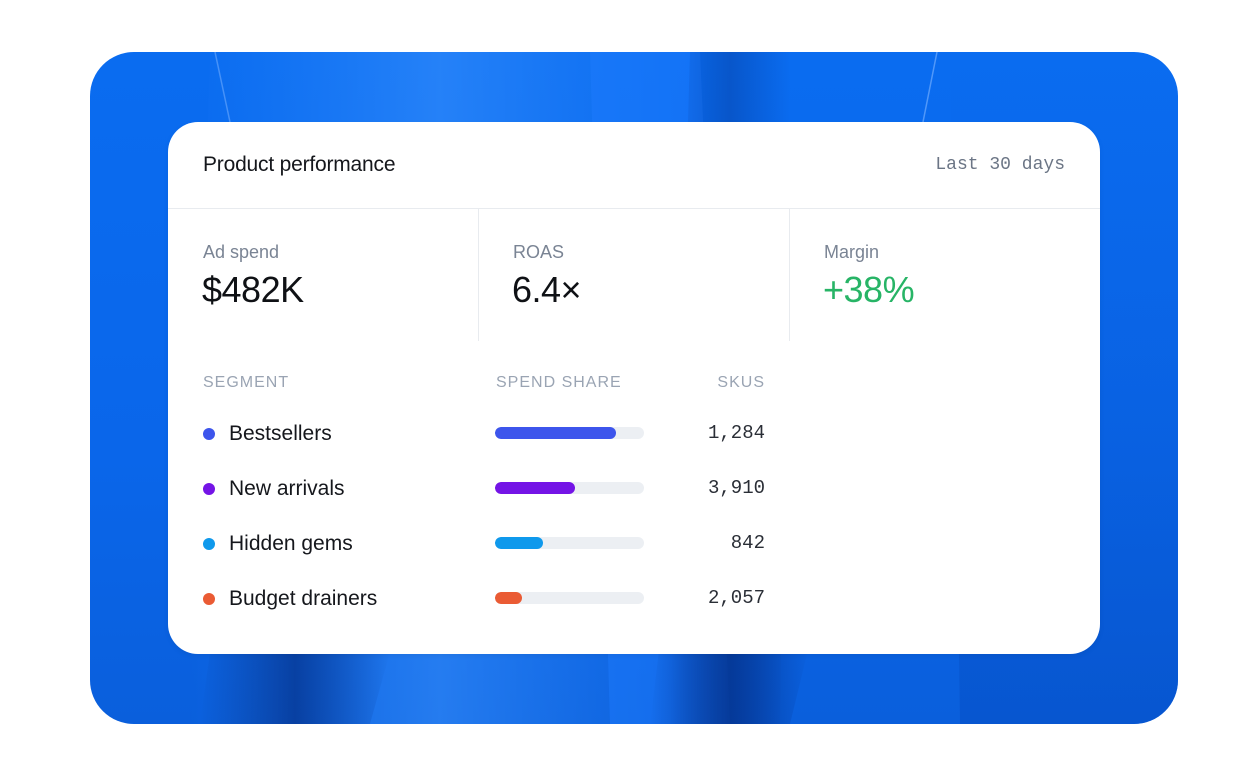 This screenshot has height=776, width=1256. What do you see at coordinates (736, 488) in the screenshot?
I see `sku-count: 3,910` at bounding box center [736, 488].